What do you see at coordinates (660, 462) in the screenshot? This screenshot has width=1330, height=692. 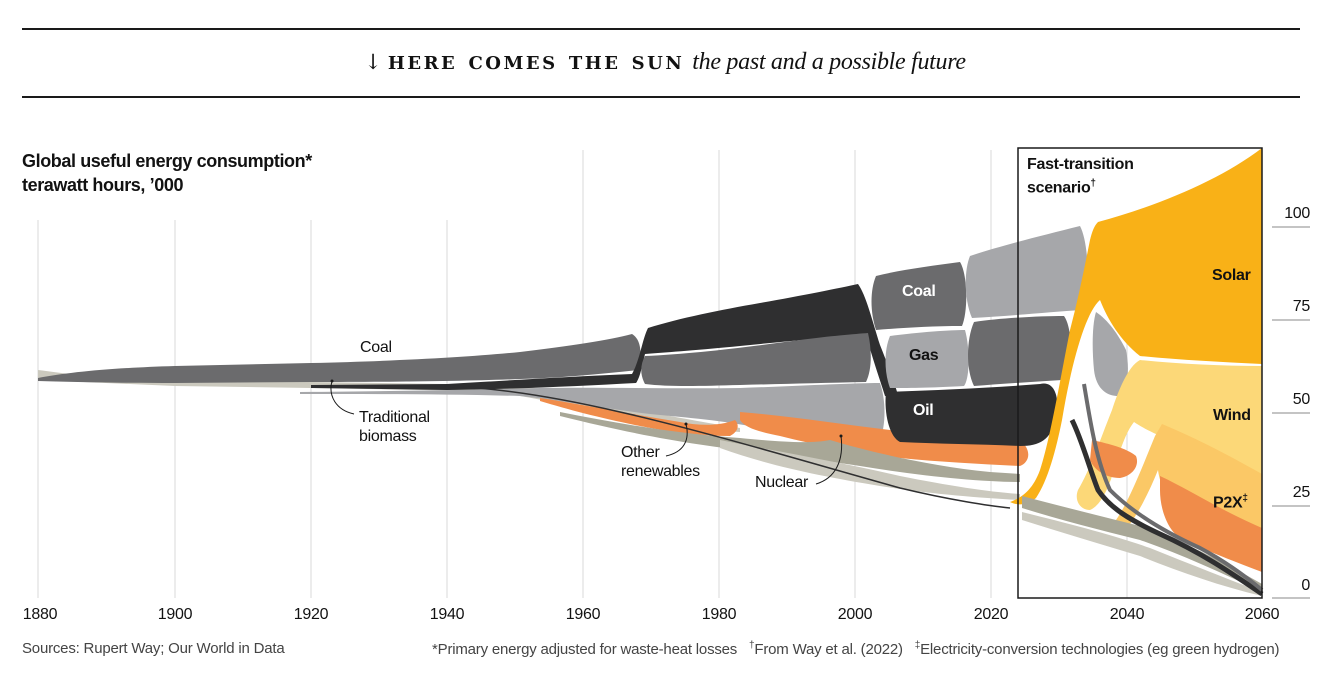 I see `label-other-renewables: Other renewables` at bounding box center [660, 462].